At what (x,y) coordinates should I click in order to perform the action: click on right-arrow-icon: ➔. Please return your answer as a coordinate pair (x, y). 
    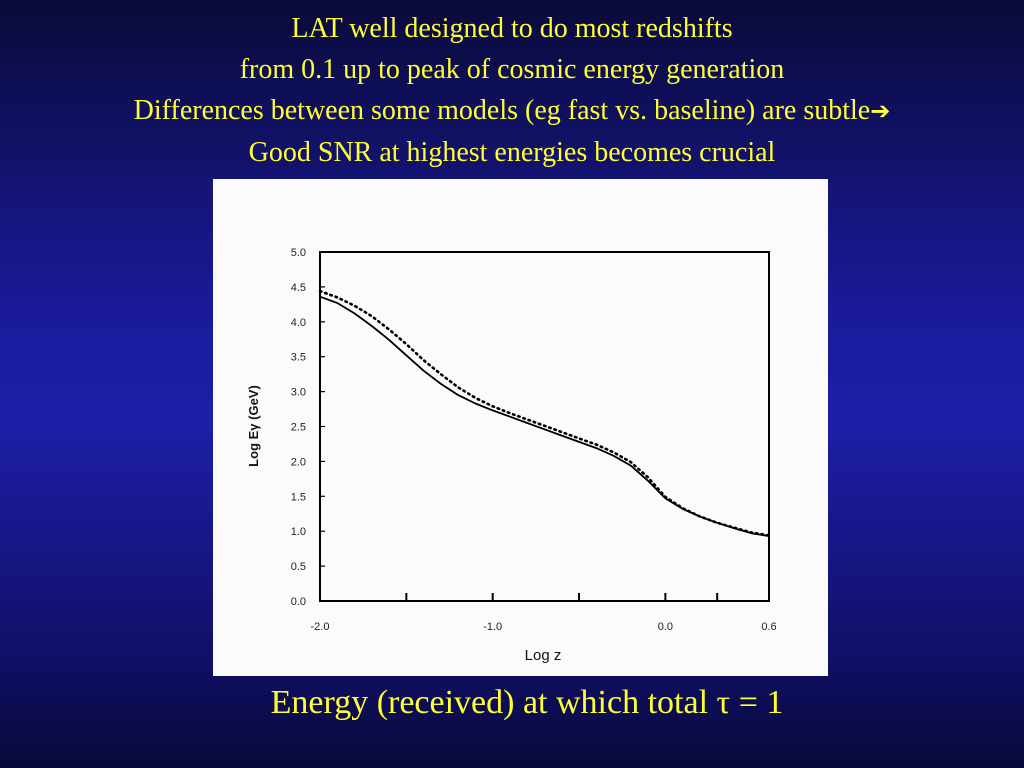
    Looking at the image, I should click on (880, 111).